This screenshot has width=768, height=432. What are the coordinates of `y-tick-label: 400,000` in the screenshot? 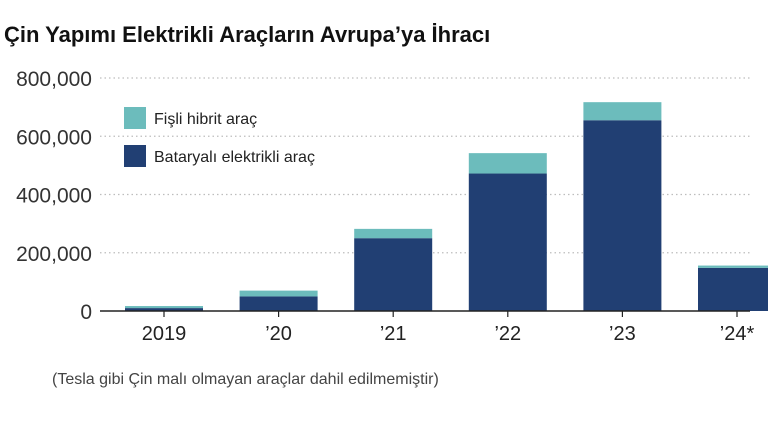 It's located at (54, 196).